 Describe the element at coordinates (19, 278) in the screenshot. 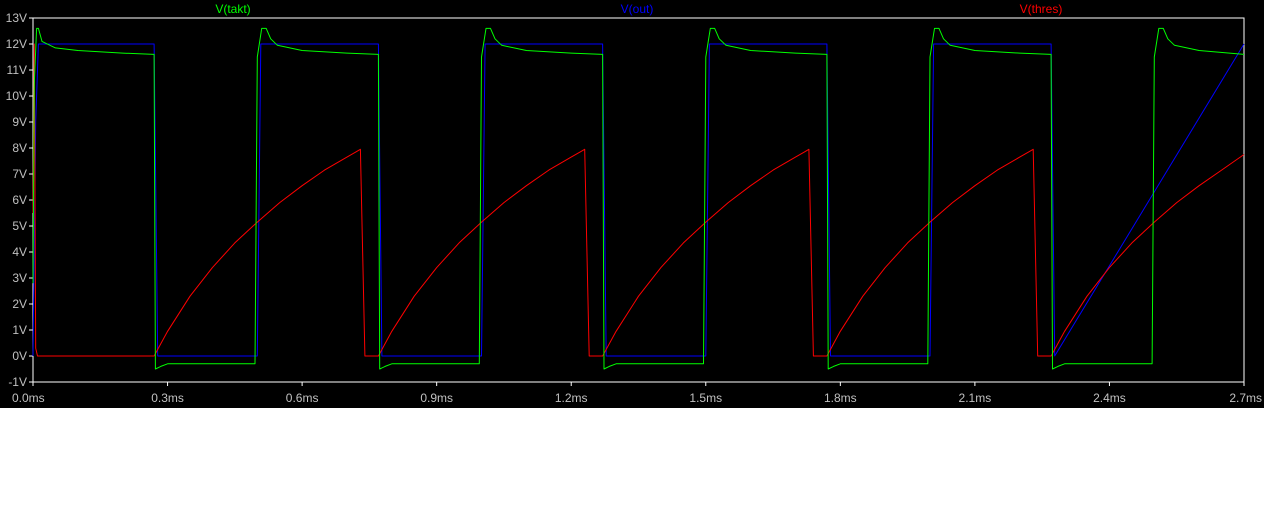

I see `y-tick-label: 3V` at that location.